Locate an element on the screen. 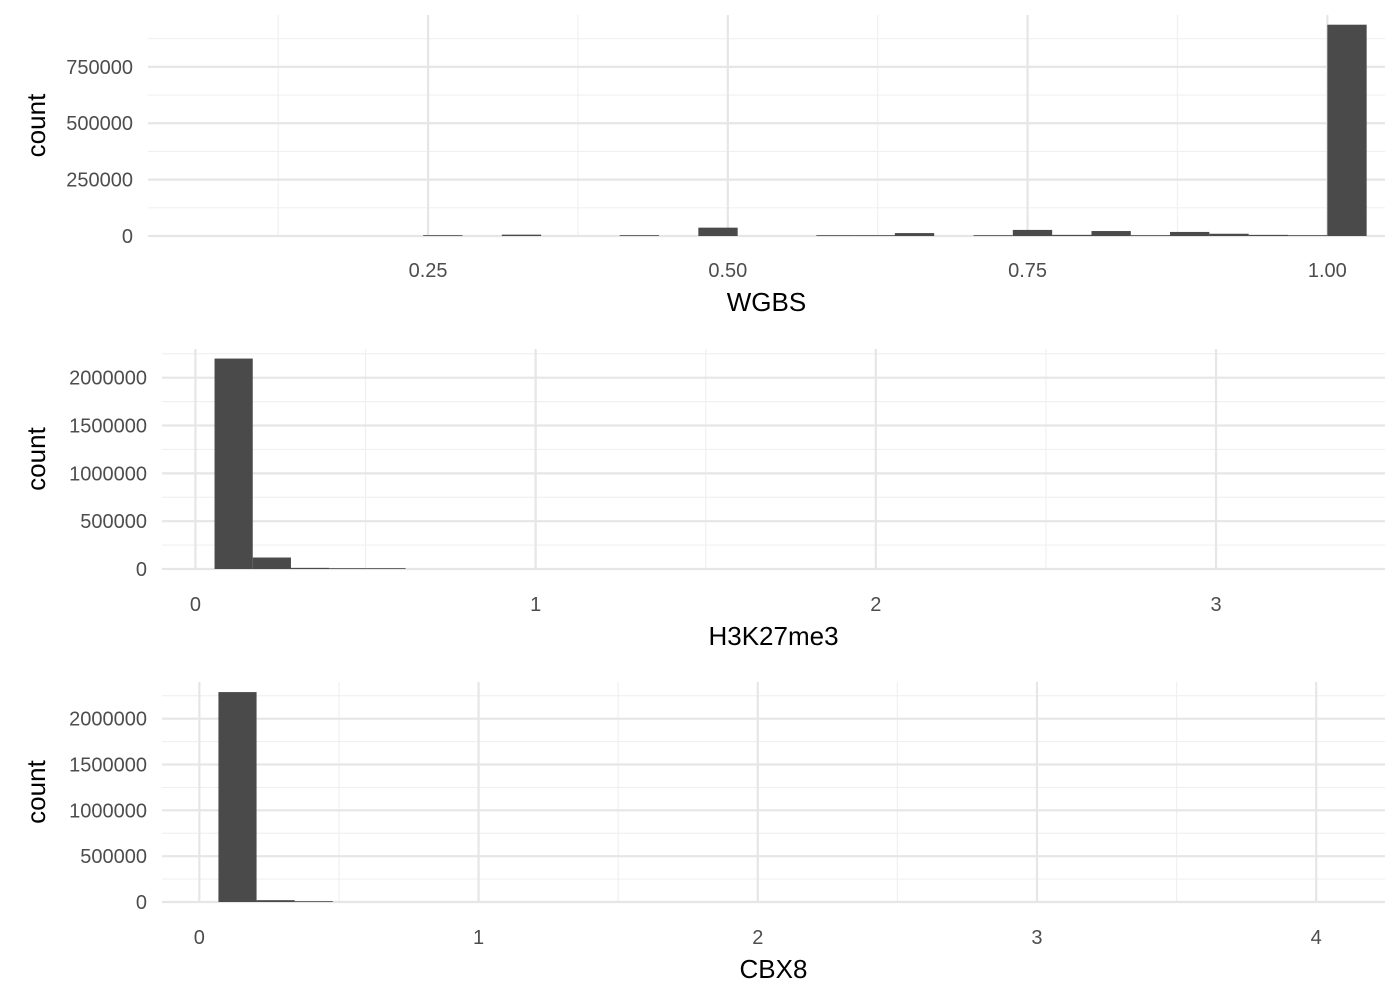 The width and height of the screenshot is (1400, 1000). x-tick-label: 1.00 is located at coordinates (1327, 271).